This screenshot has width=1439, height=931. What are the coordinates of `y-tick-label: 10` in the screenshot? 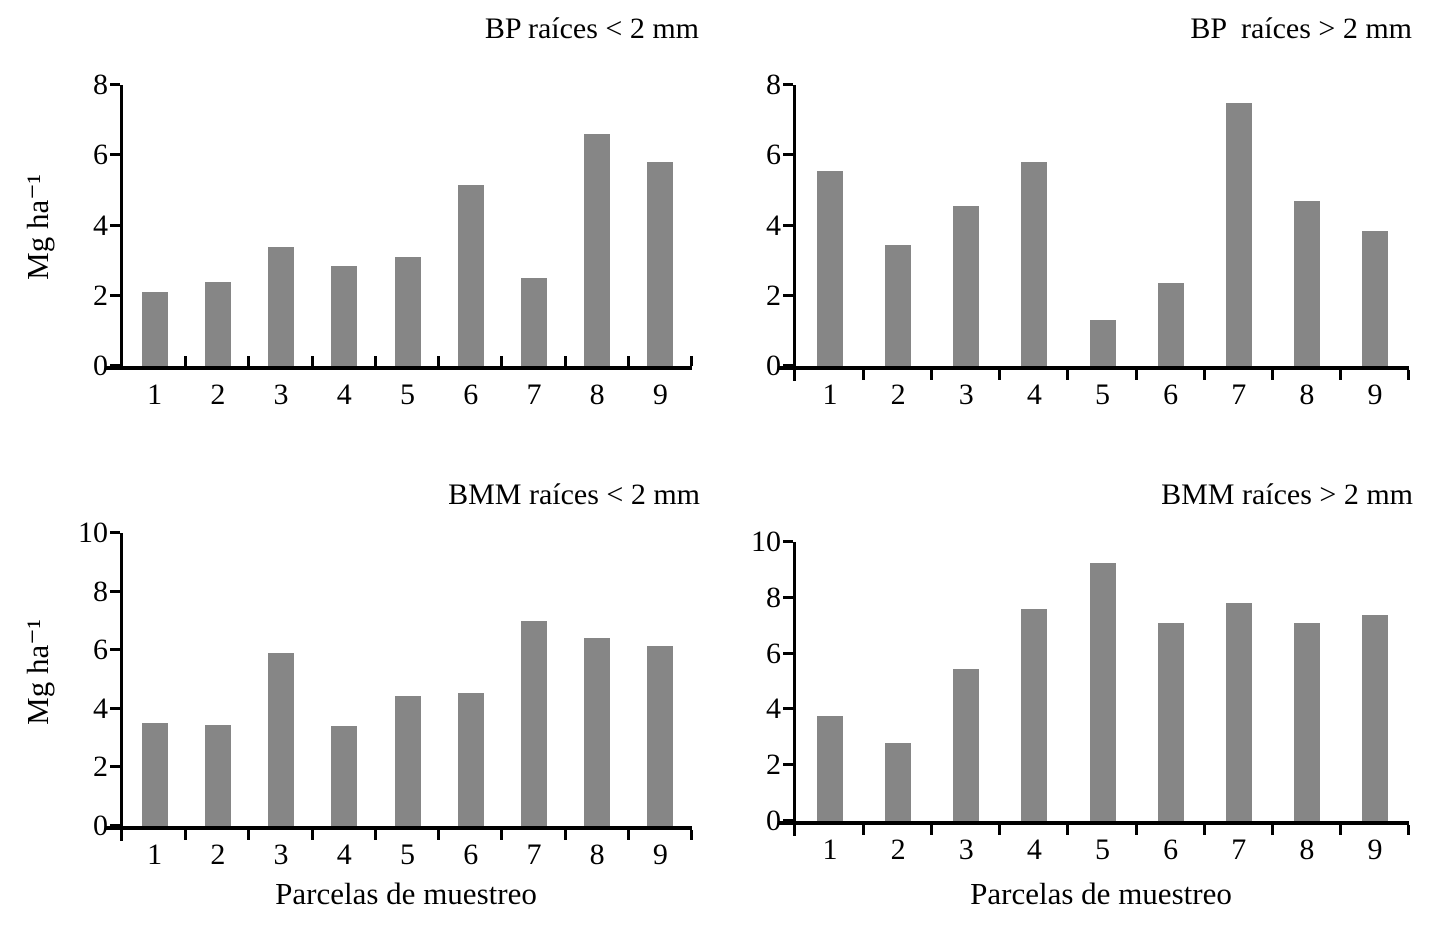 It's located at (766, 541).